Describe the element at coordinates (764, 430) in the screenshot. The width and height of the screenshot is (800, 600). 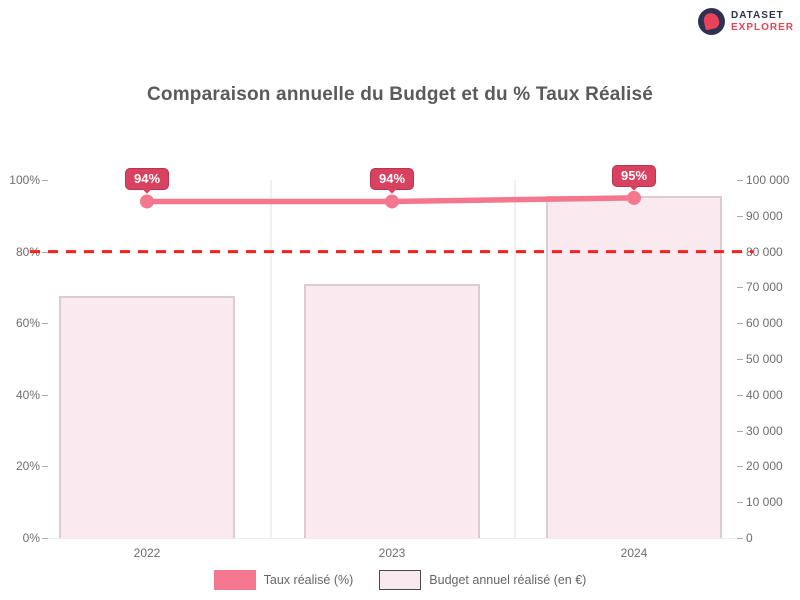
I see `right-axis-tick-label: 30 000` at that location.